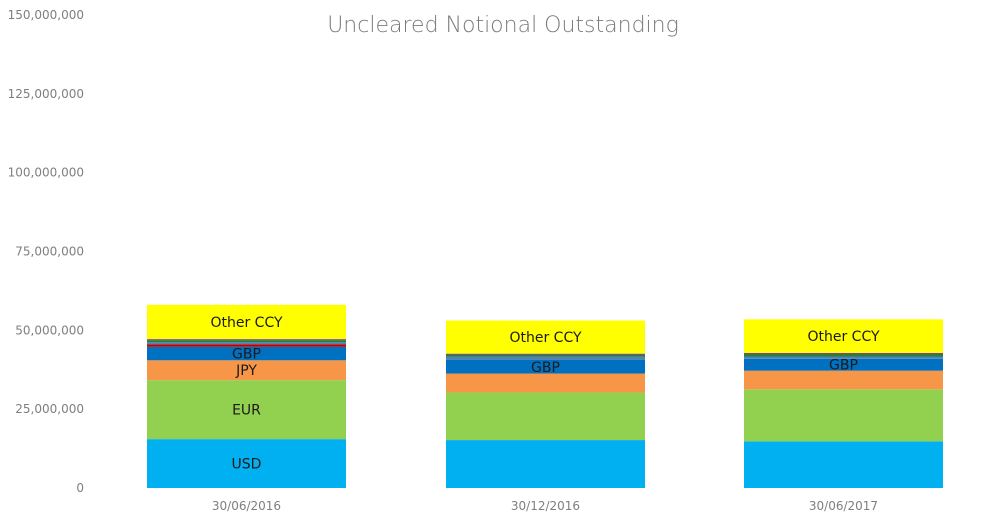 The image size is (1006, 521). What do you see at coordinates (80, 488) in the screenshot?
I see `y-tick-label: 0` at bounding box center [80, 488].